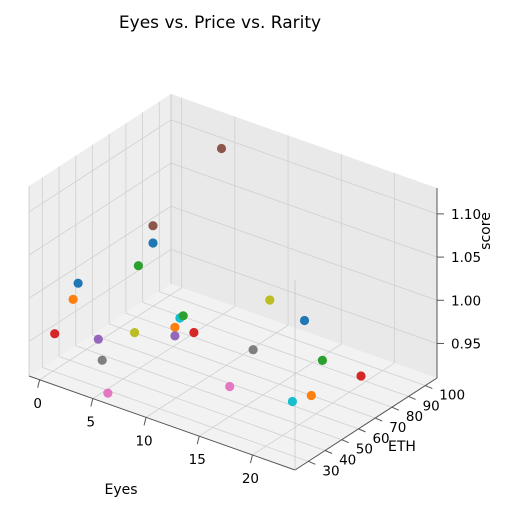 The height and width of the screenshot is (507, 507). What do you see at coordinates (37, 404) in the screenshot?
I see `x-tick-label: 0` at bounding box center [37, 404].